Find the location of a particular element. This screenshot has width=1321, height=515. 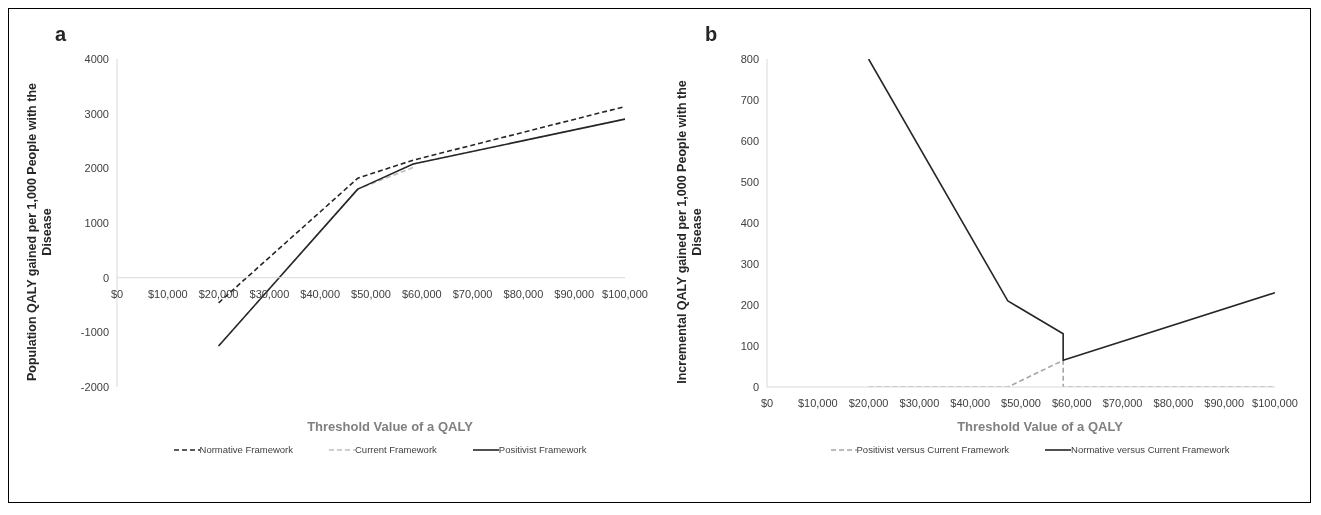

legend-label: Normative Framework is located at coordinates (246, 449).